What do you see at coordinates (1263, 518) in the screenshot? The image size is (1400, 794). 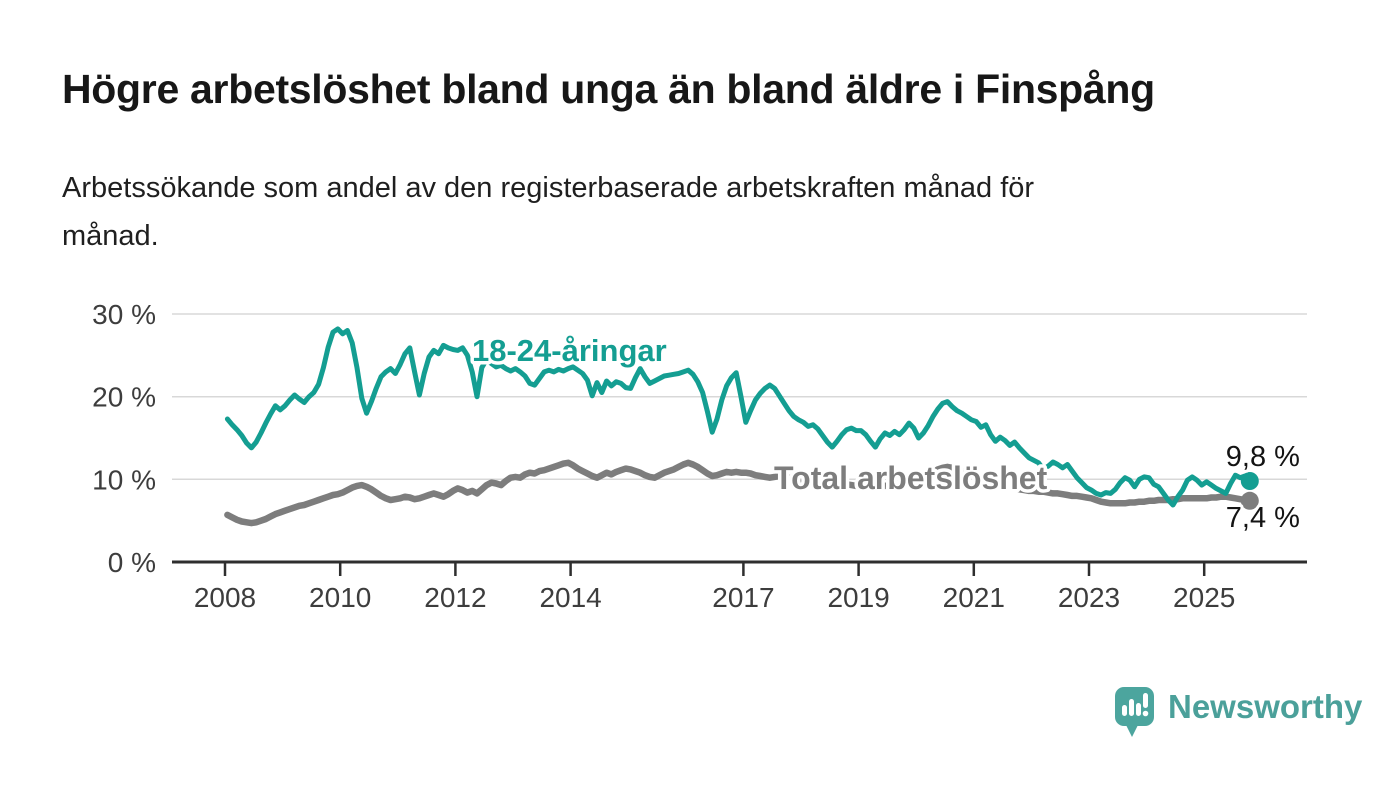 I see `value-label: 7,4 %` at bounding box center [1263, 518].